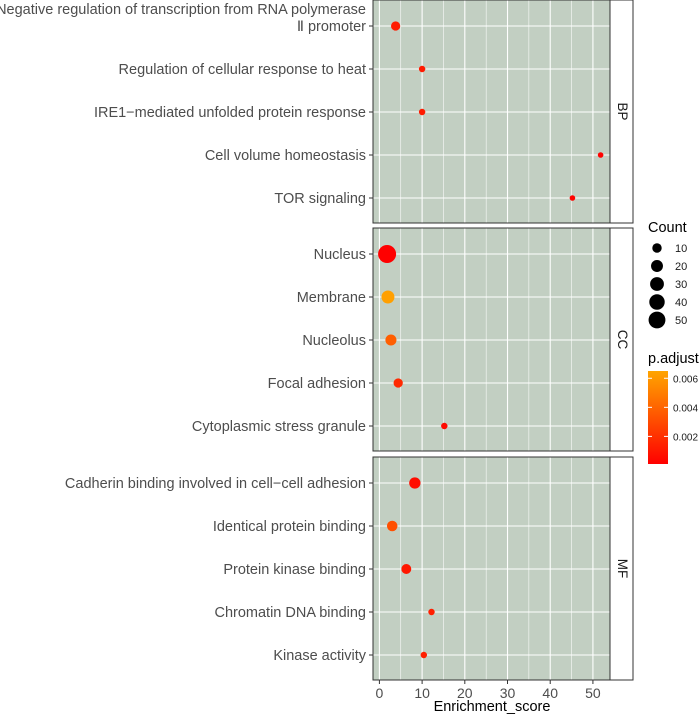 The width and height of the screenshot is (700, 715). What do you see at coordinates (285, 156) in the screenshot?
I see `term-label: Cell volume homeostasis` at bounding box center [285, 156].